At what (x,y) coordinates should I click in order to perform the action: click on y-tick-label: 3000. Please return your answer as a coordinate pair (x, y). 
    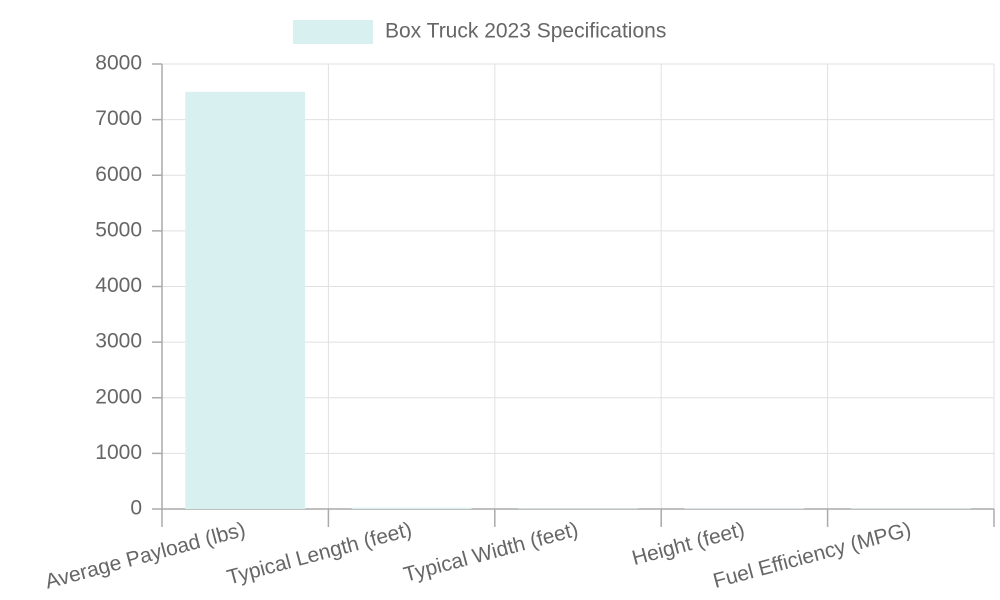
    Looking at the image, I should click on (118, 341).